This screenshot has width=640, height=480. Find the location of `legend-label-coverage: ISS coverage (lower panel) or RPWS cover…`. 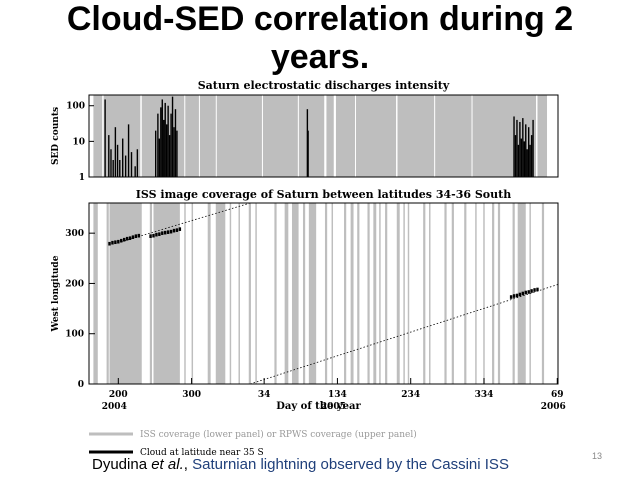

legend-label-coverage: ISS coverage (lower panel) or RPWS cover… is located at coordinates (278, 434).